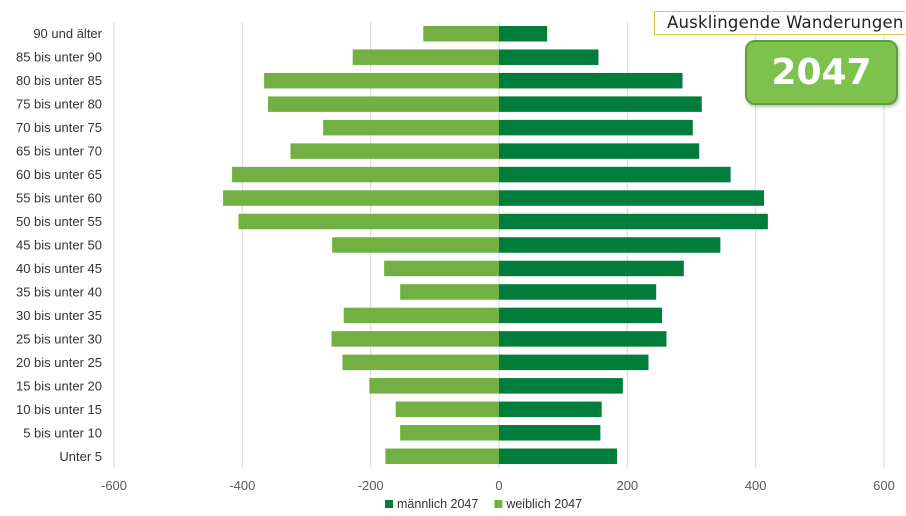 This screenshot has height=516, width=906. Describe the element at coordinates (59, 245) in the screenshot. I see `category-label: 45 bis unter 50` at that location.